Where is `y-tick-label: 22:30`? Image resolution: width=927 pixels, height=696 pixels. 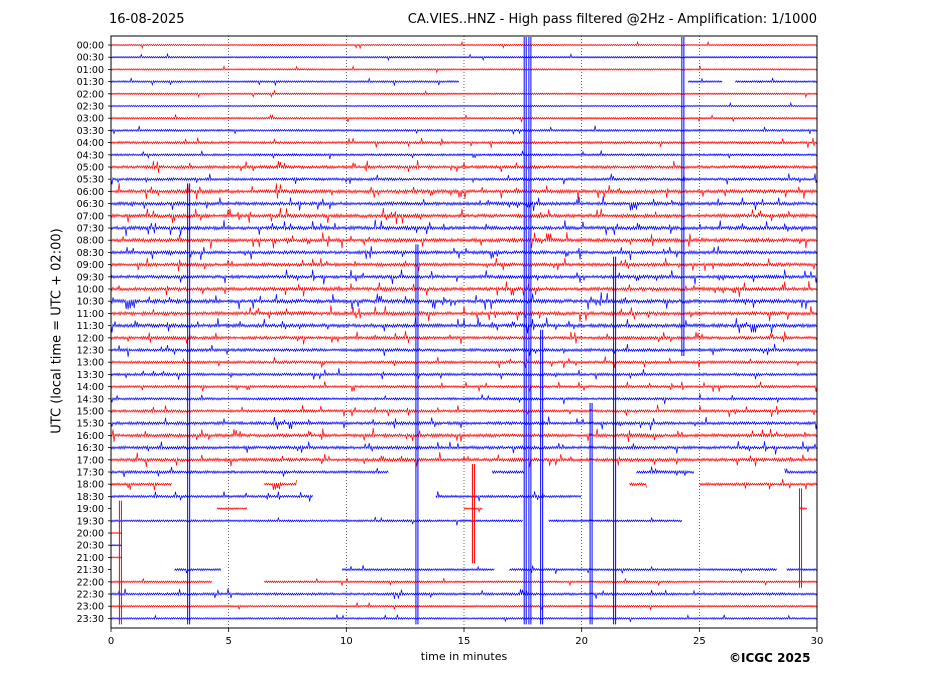 y-tick-label: 22:30 is located at coordinates (90, 595).